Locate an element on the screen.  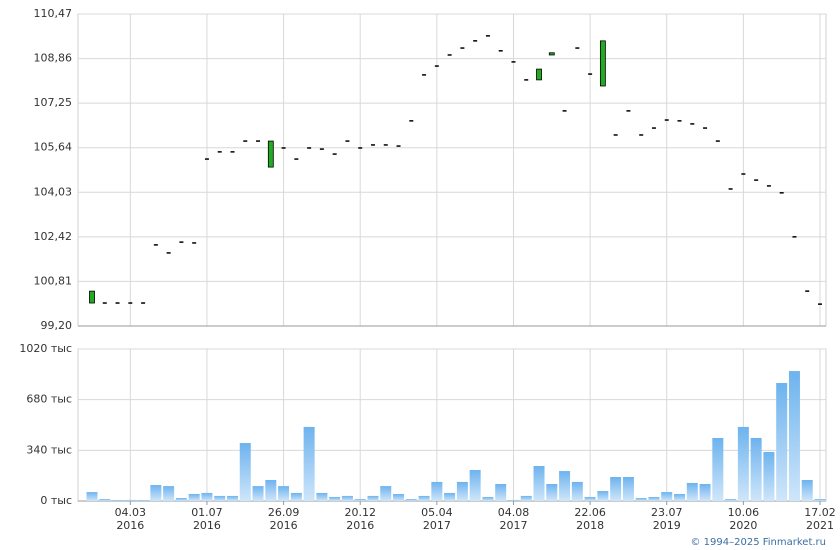
y-tick-label: 1020 тыс is located at coordinates (45, 348).